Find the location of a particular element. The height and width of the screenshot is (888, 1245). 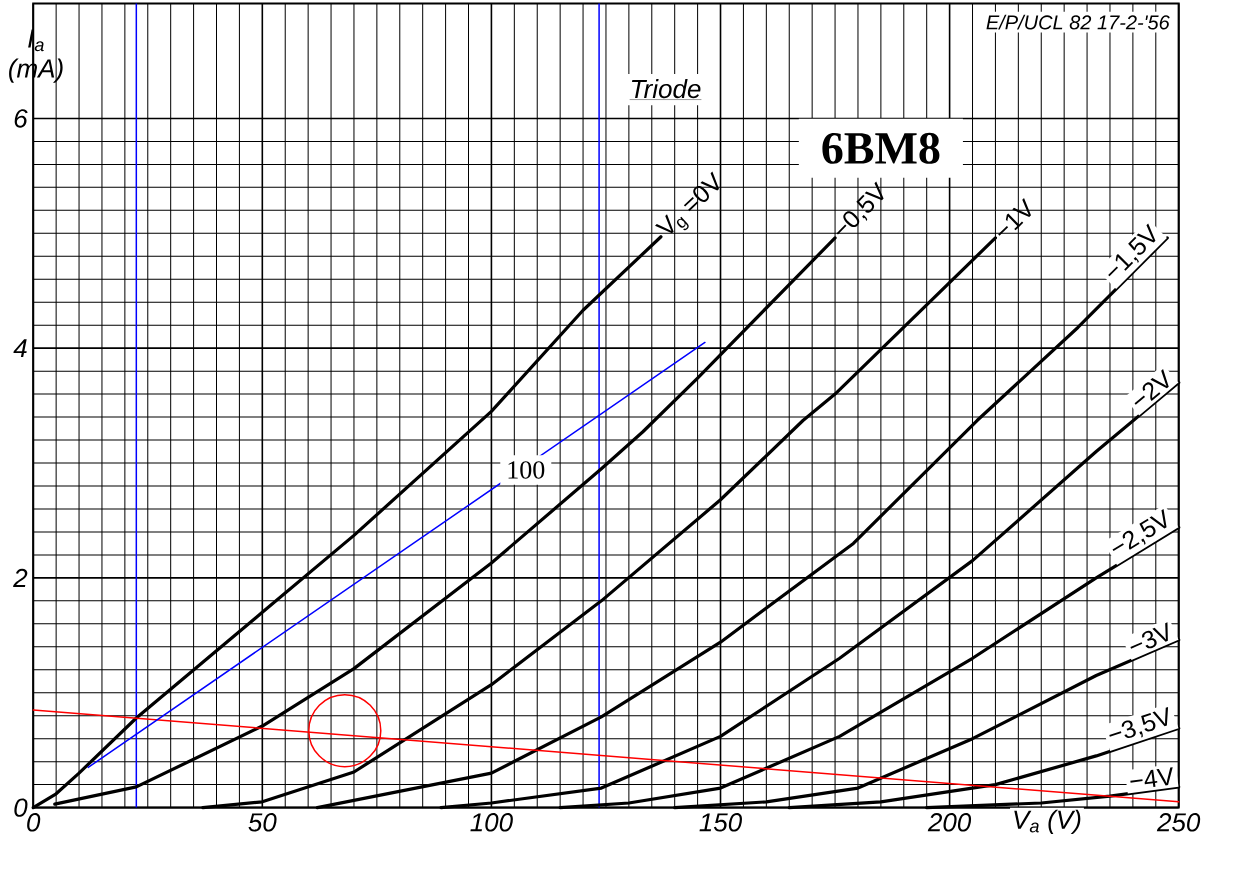

y-tick-label: 4 is located at coordinates (20, 348).